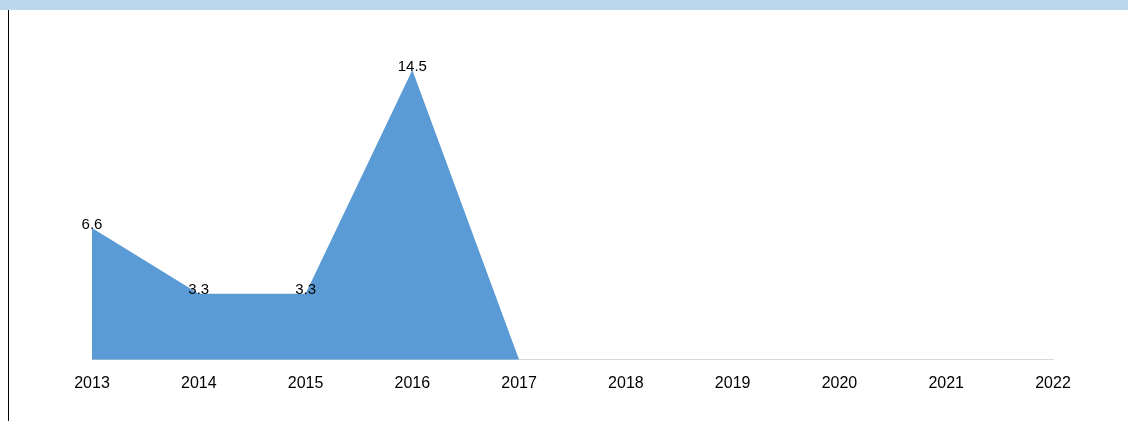  What do you see at coordinates (92, 382) in the screenshot?
I see `x-tick-label: 2013` at bounding box center [92, 382].